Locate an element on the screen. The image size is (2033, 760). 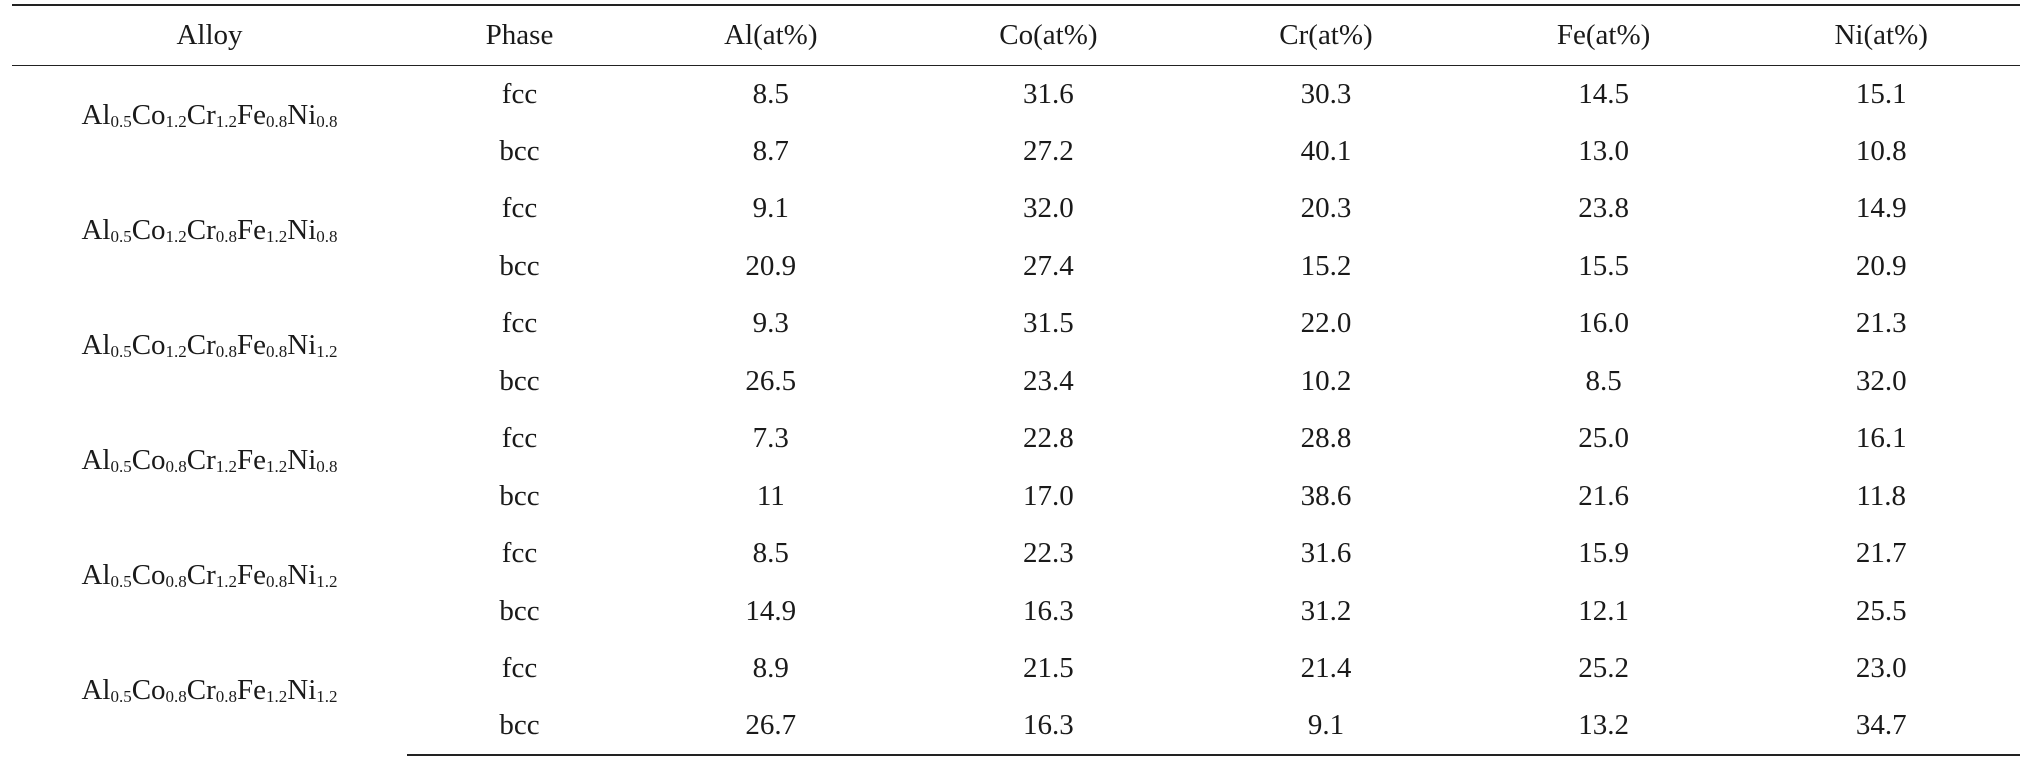
al-value-cell: 20.9 is located at coordinates (771, 265).